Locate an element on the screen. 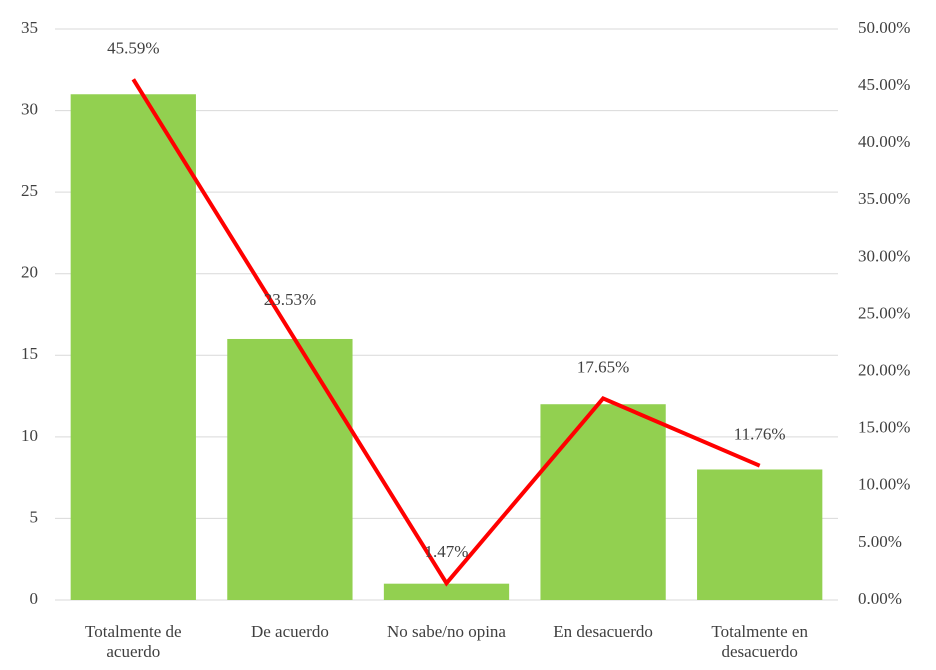  y-tick-label: 15 is located at coordinates (29, 353).